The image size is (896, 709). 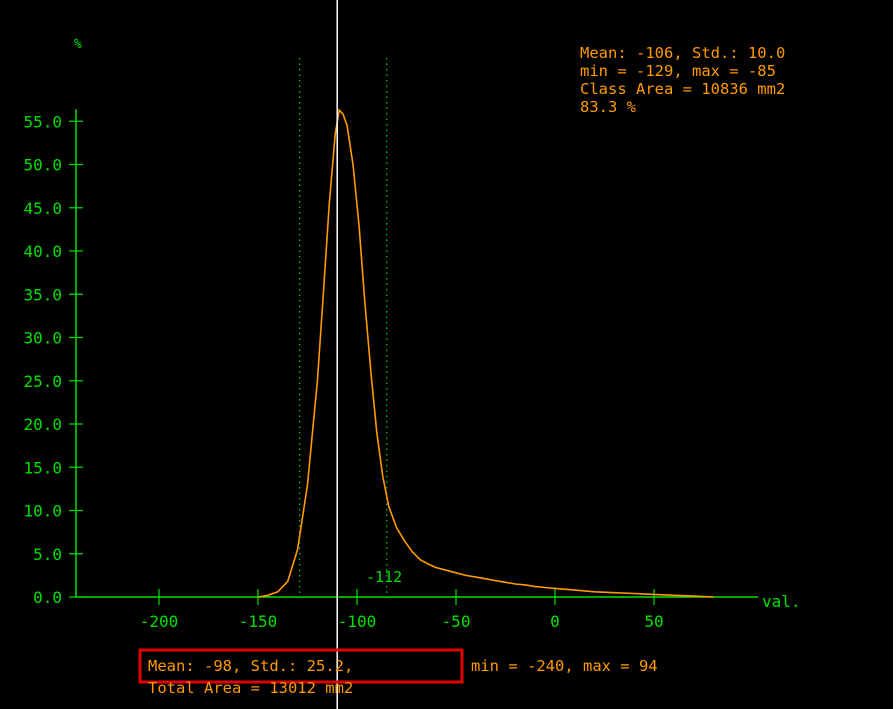 What do you see at coordinates (42, 121) in the screenshot?
I see `y-tick-label: 55.0` at bounding box center [42, 121].